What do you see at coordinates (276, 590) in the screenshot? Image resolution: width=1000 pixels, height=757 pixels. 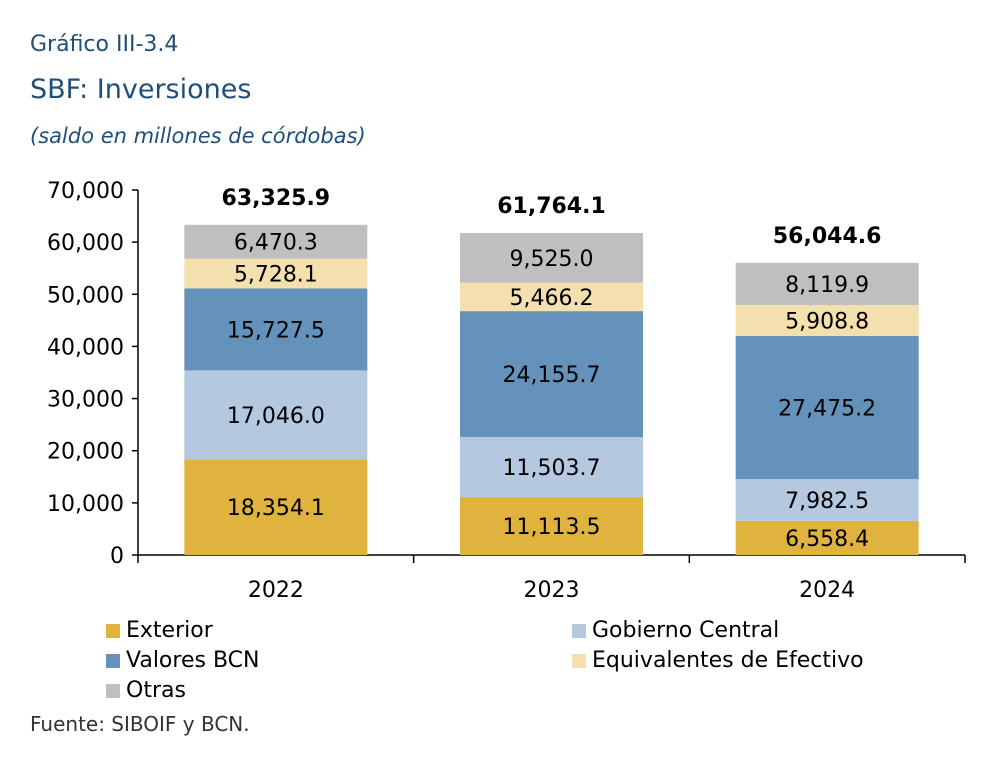 I see `x-tick-label: 2022` at bounding box center [276, 590].